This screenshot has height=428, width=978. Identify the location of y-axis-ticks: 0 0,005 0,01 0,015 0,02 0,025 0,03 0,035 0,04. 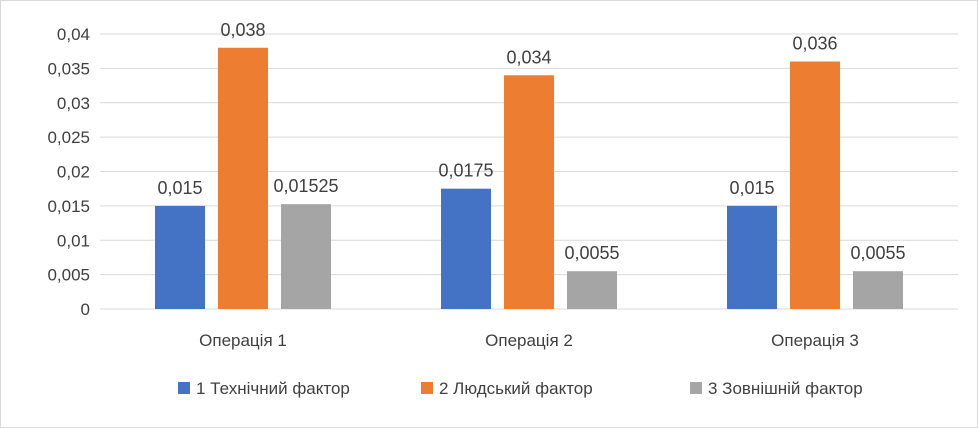
(68, 172).